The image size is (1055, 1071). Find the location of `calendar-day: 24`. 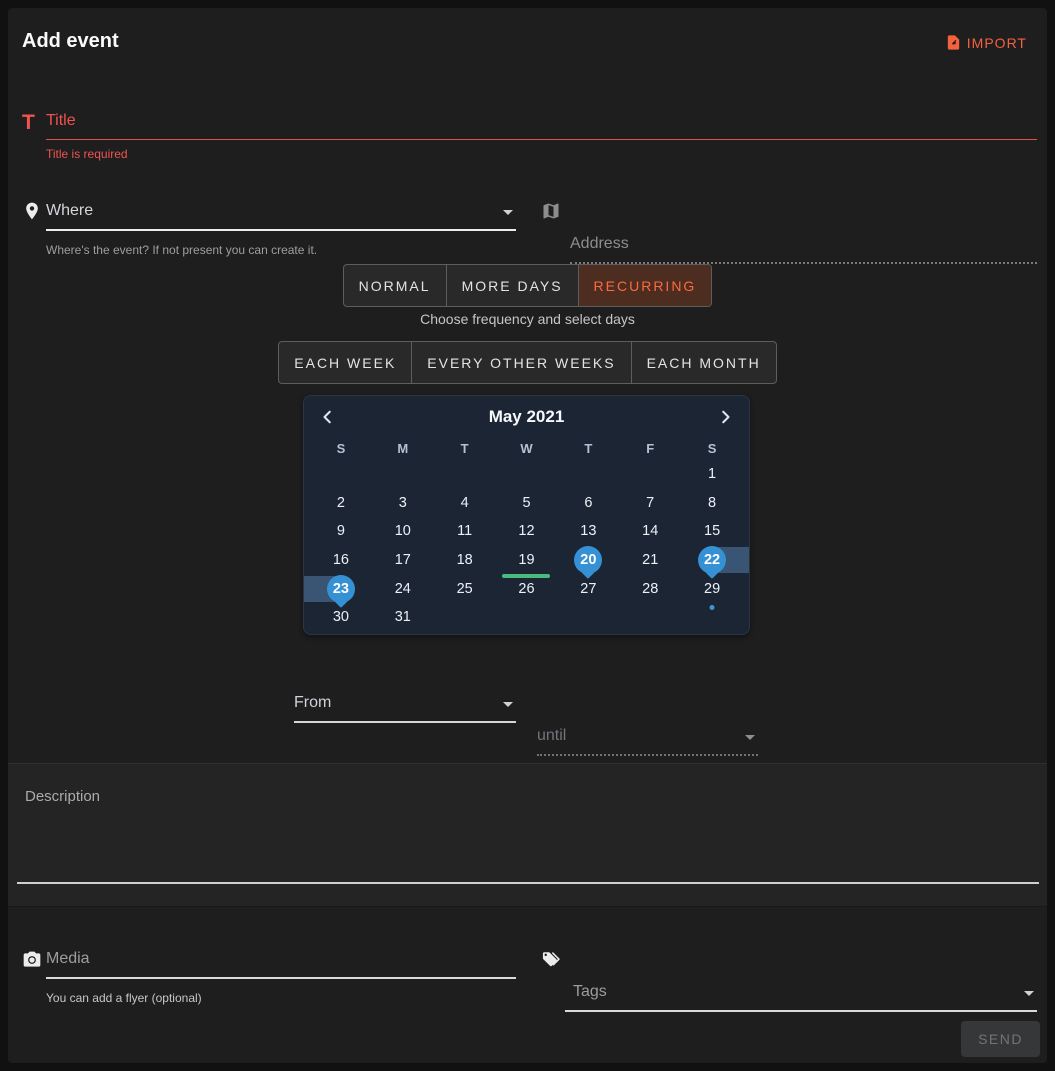

calendar-day: 24 is located at coordinates (403, 588).